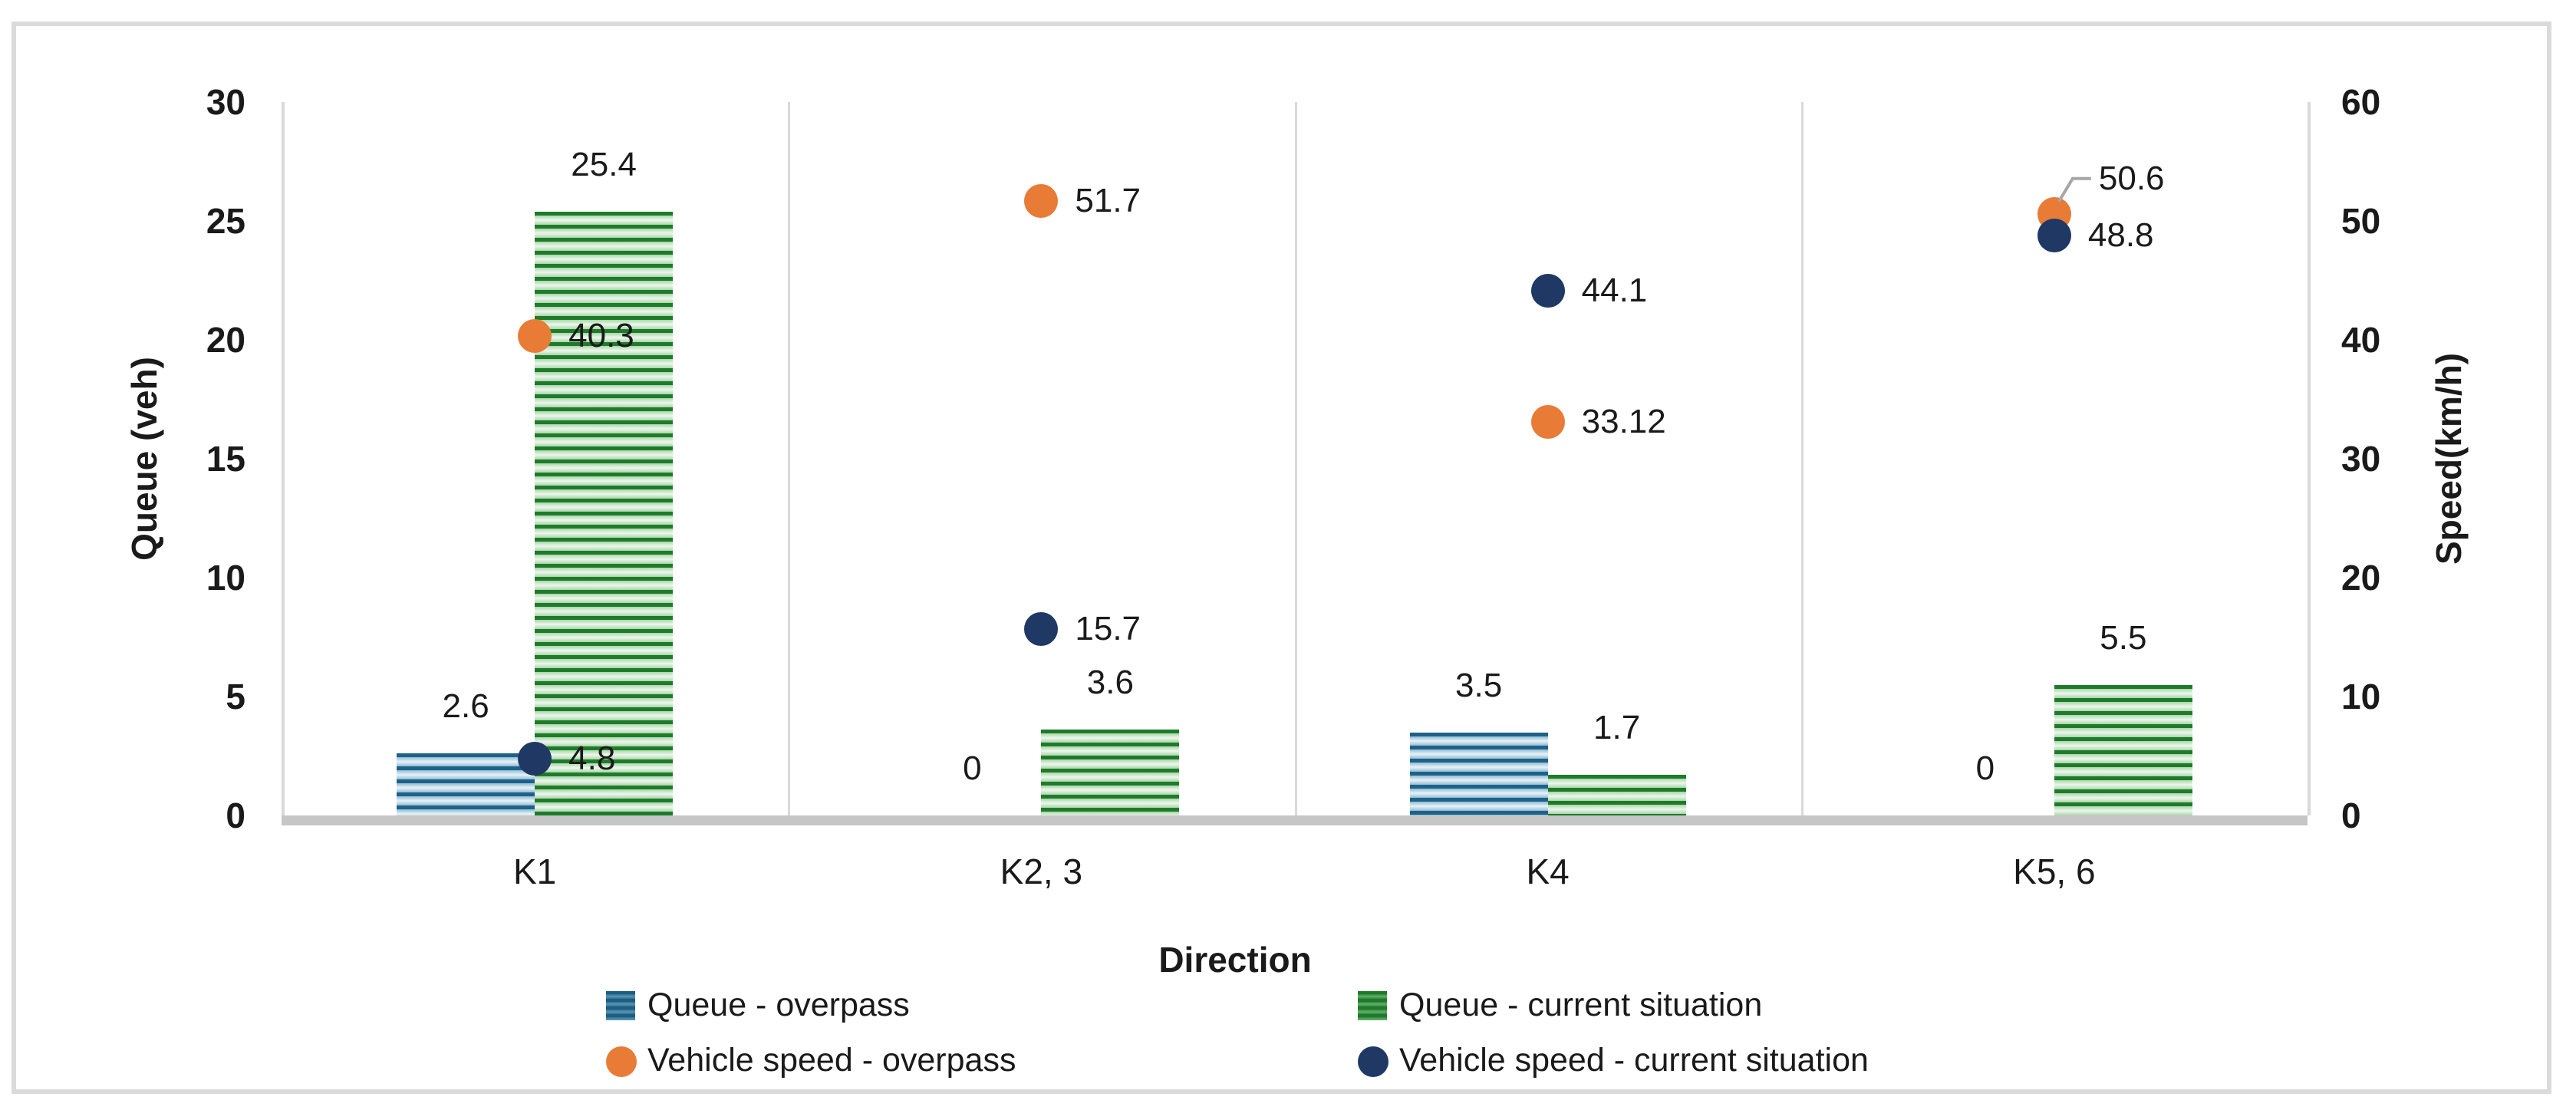 The height and width of the screenshot is (1120, 2576). What do you see at coordinates (2123, 637) in the screenshot?
I see `data-label: 5.5` at bounding box center [2123, 637].